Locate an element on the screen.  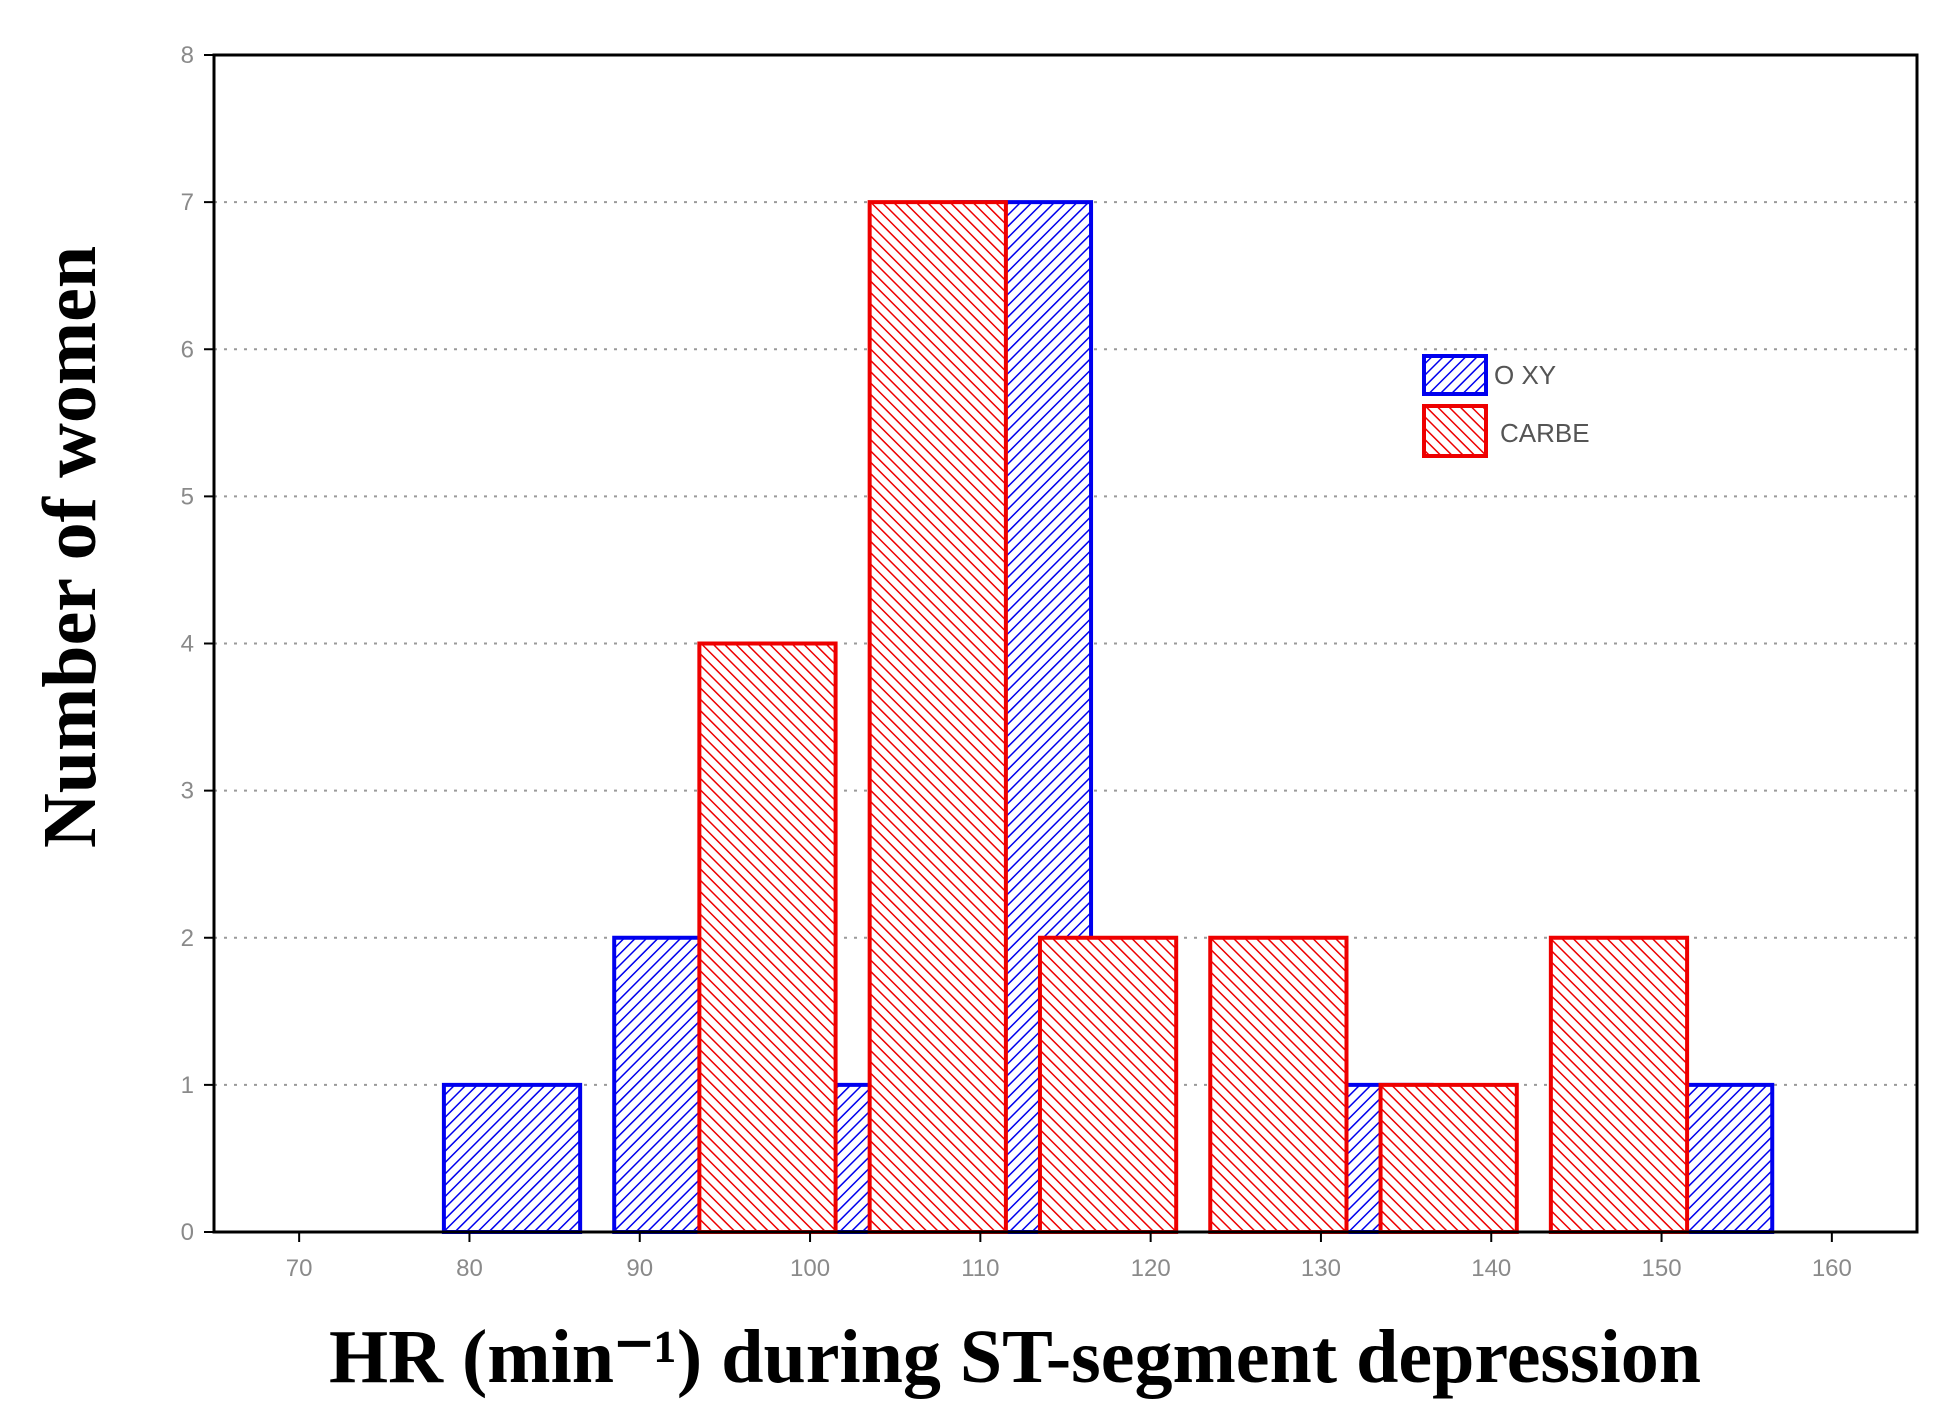
x-ticks: 70 80 90 100 110 120 130 140 150 160 is located at coordinates (1069, 1257).